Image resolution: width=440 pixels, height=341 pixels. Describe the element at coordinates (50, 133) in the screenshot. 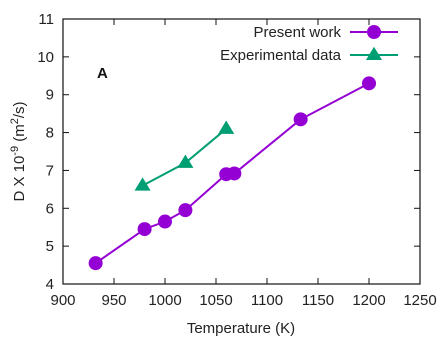

I see `y-tick-label: 8` at that location.